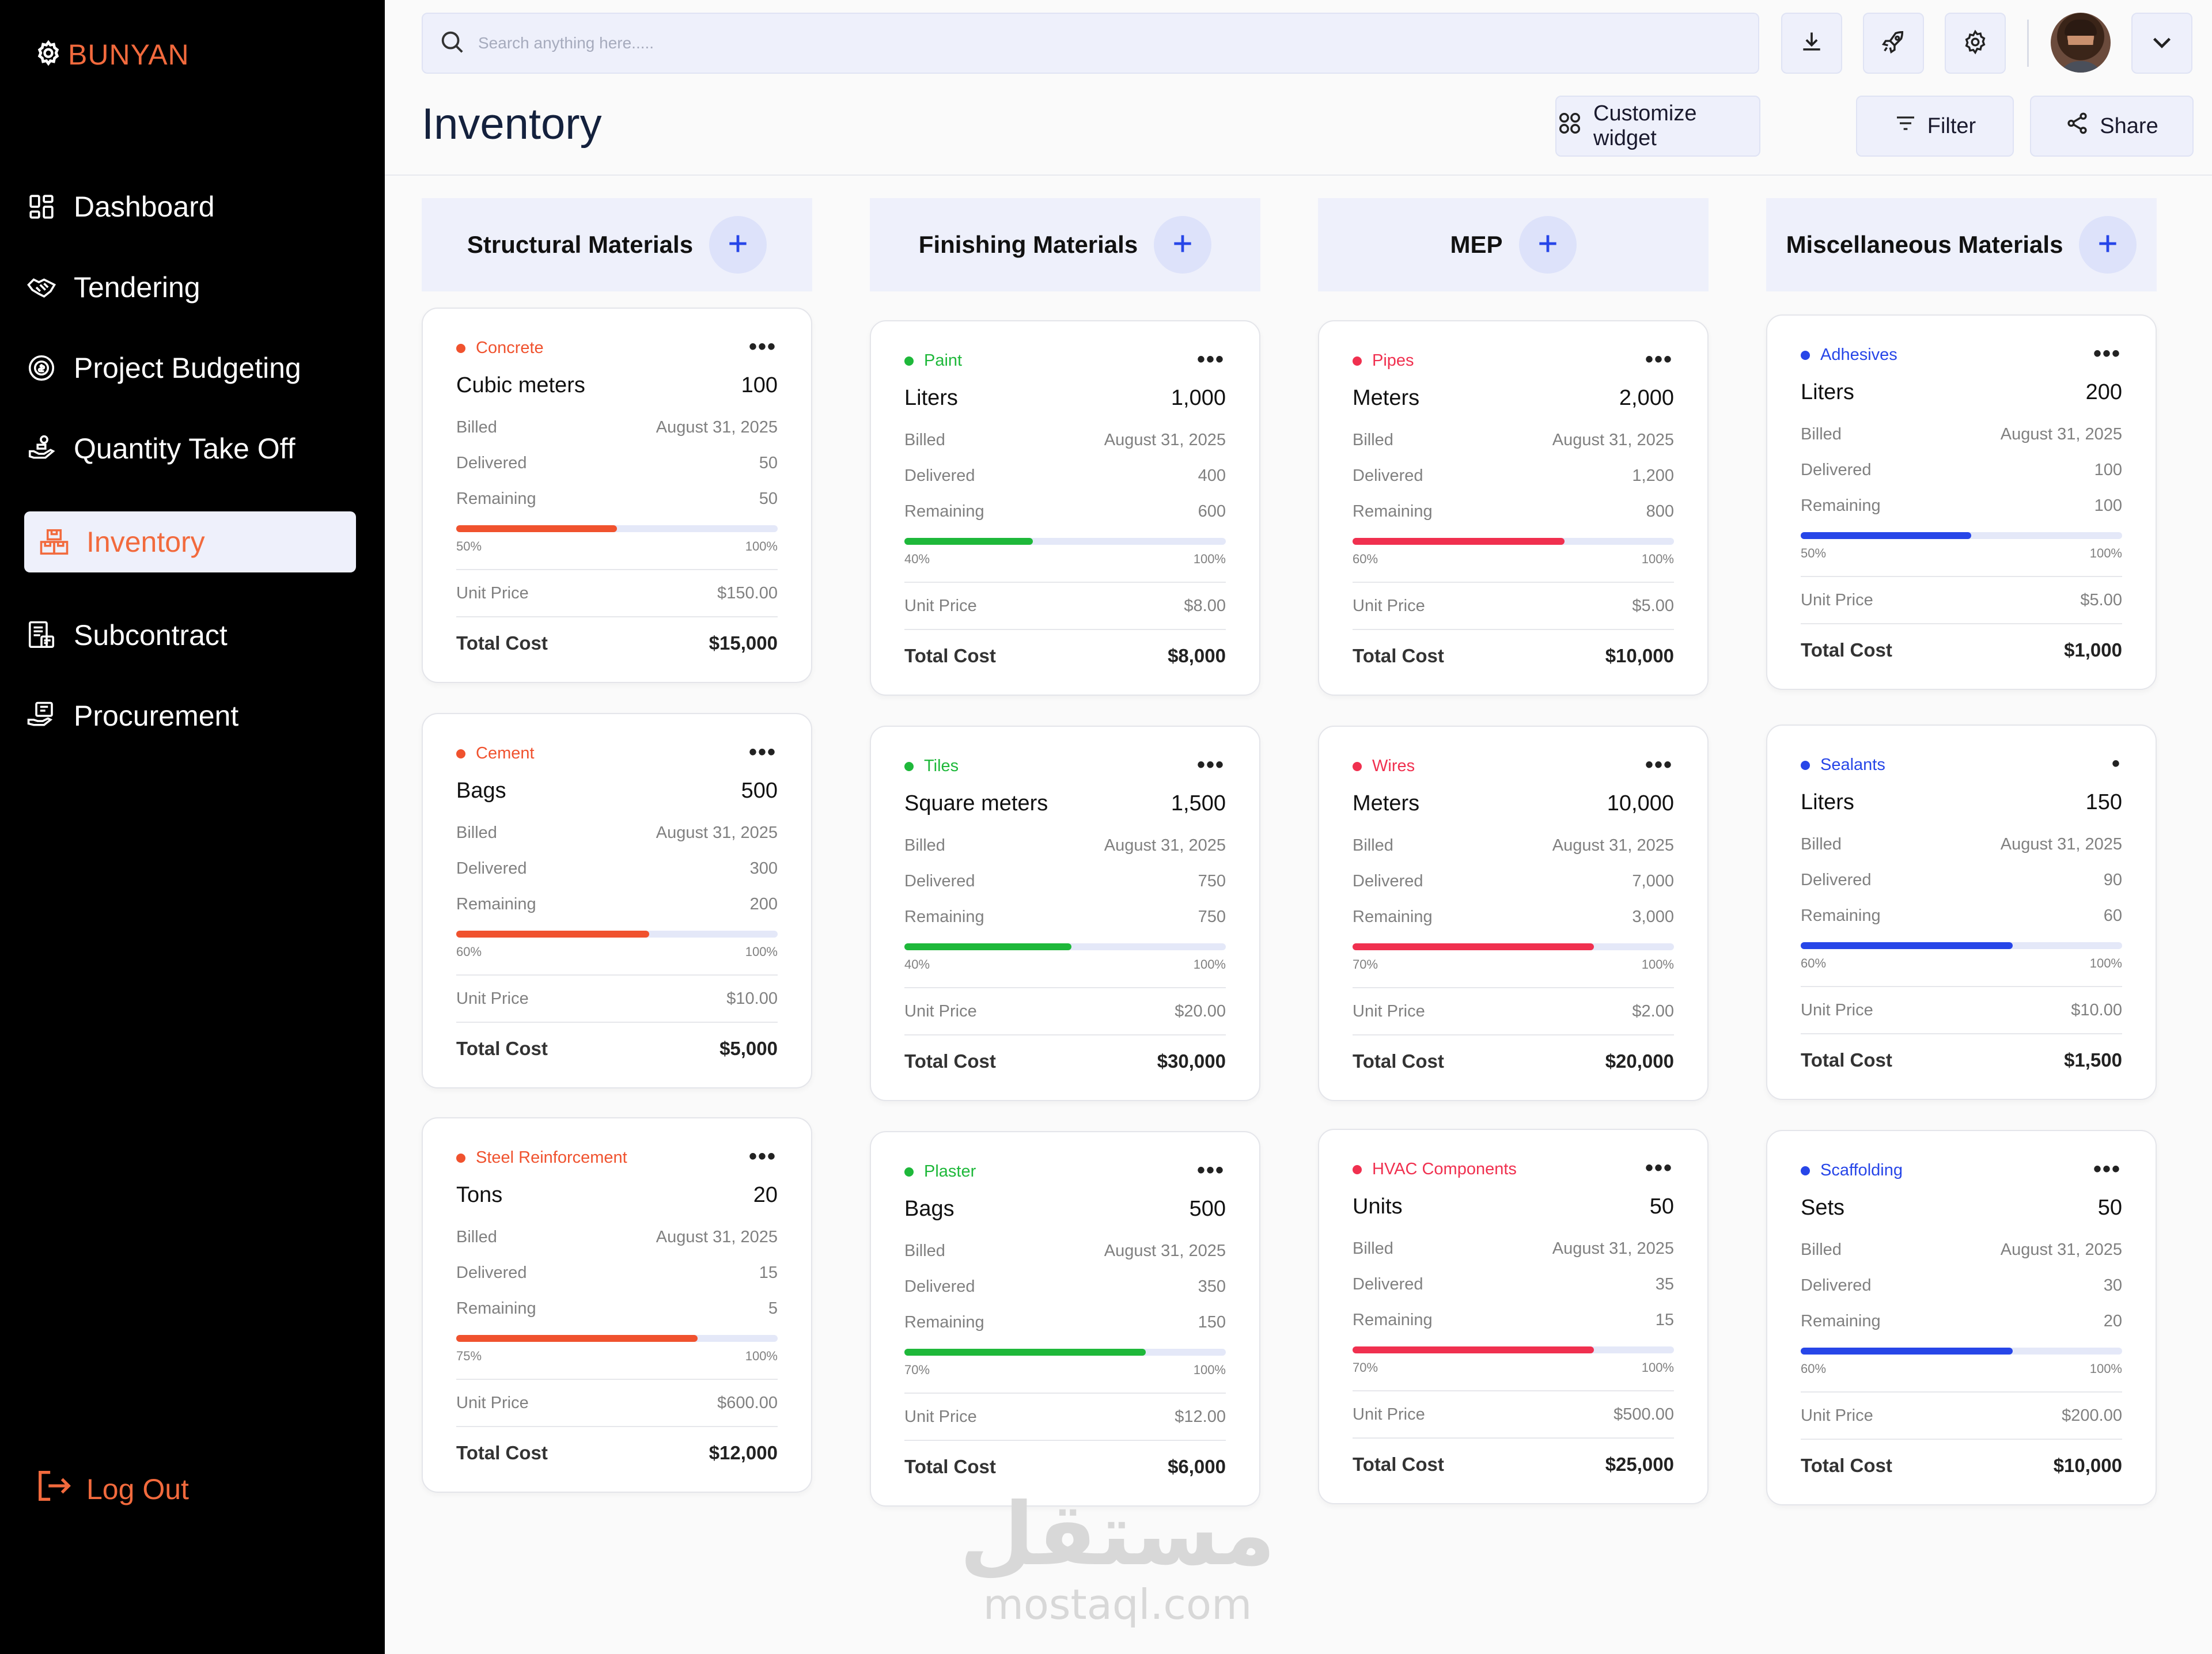 The image size is (2212, 1654). I want to click on search-bar, so click(1090, 43).